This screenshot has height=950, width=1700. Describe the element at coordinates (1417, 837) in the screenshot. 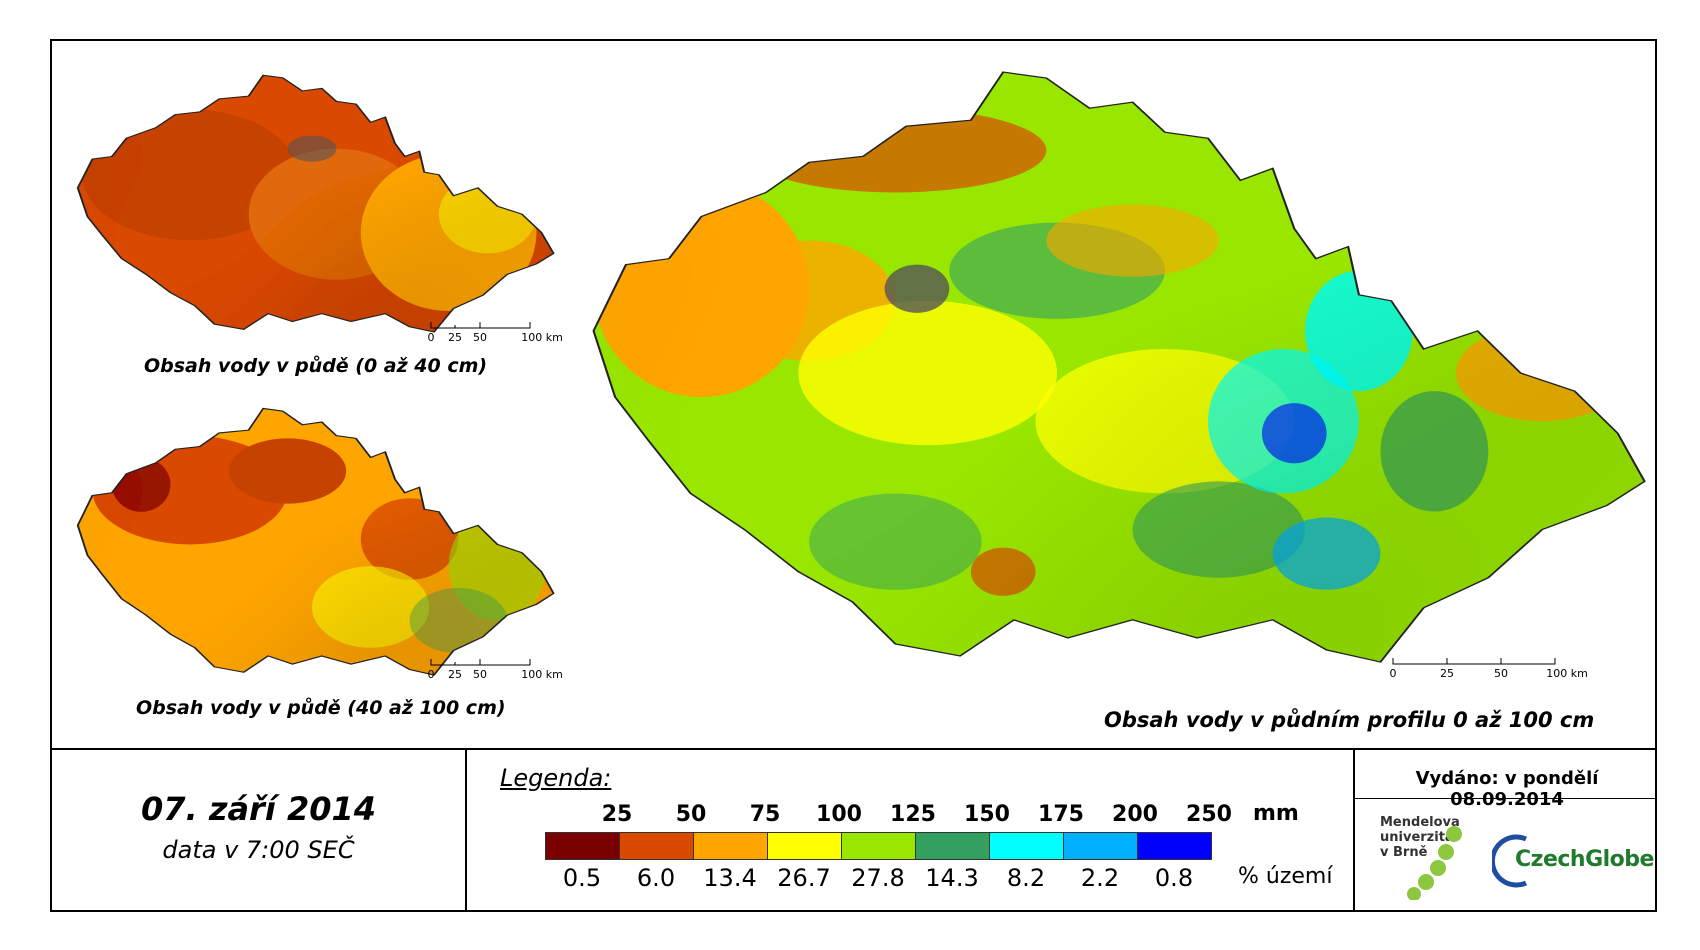

I see `mendel-line: univerzita` at that location.